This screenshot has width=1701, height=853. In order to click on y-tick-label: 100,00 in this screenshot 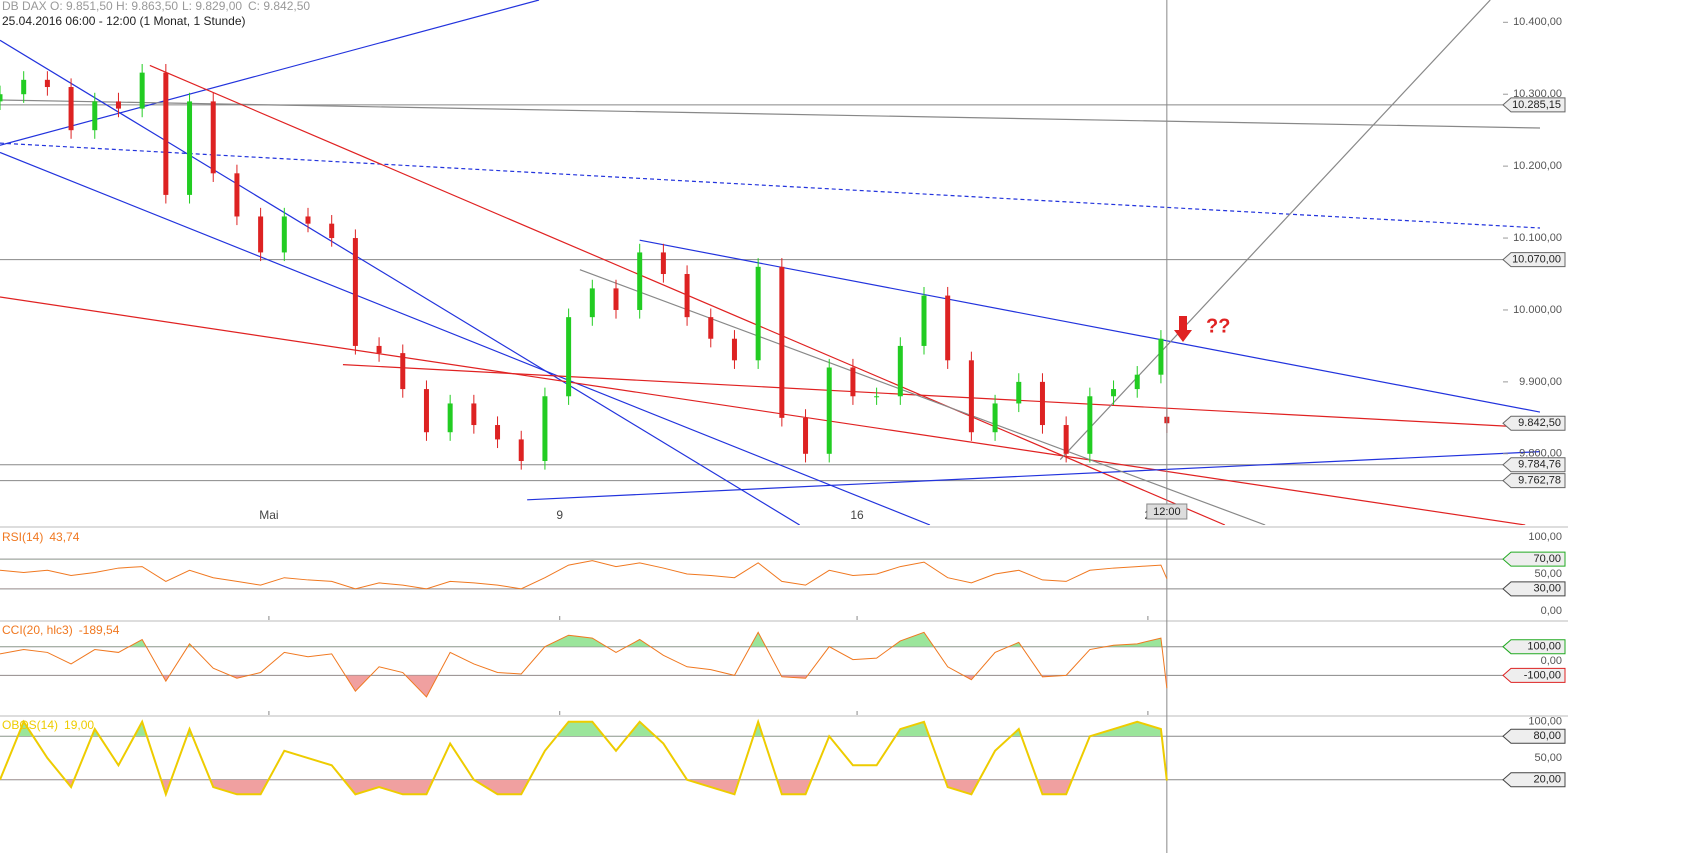, I will do `click(1545, 537)`.